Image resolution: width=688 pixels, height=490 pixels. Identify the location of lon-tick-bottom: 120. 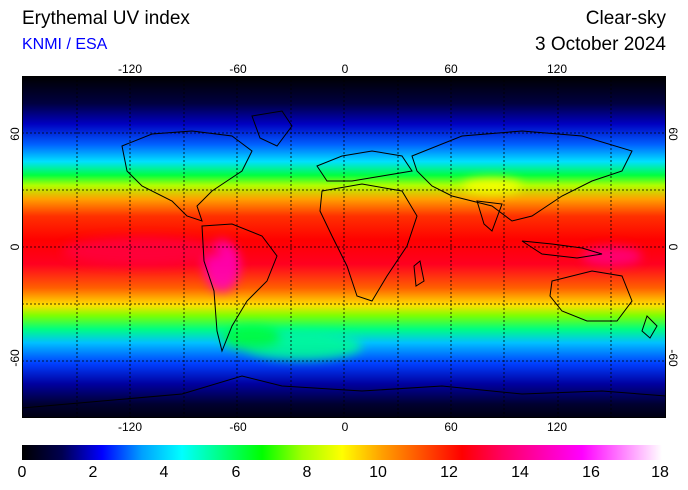
(557, 427).